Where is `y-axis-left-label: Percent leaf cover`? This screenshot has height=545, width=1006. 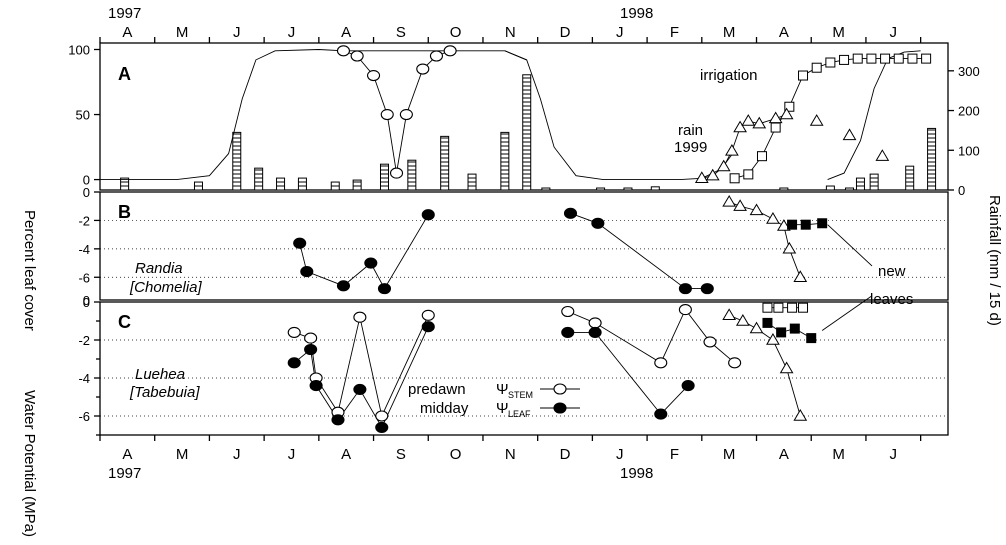 y-axis-left-label: Percent leaf cover is located at coordinates (29, 270).